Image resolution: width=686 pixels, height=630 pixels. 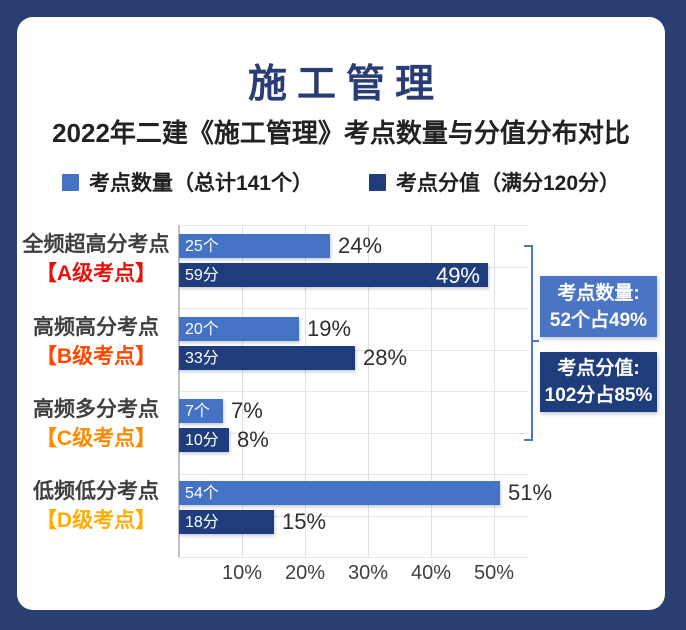 I want to click on legend-label-score: 考点分值（满分120分）, so click(x=508, y=183).